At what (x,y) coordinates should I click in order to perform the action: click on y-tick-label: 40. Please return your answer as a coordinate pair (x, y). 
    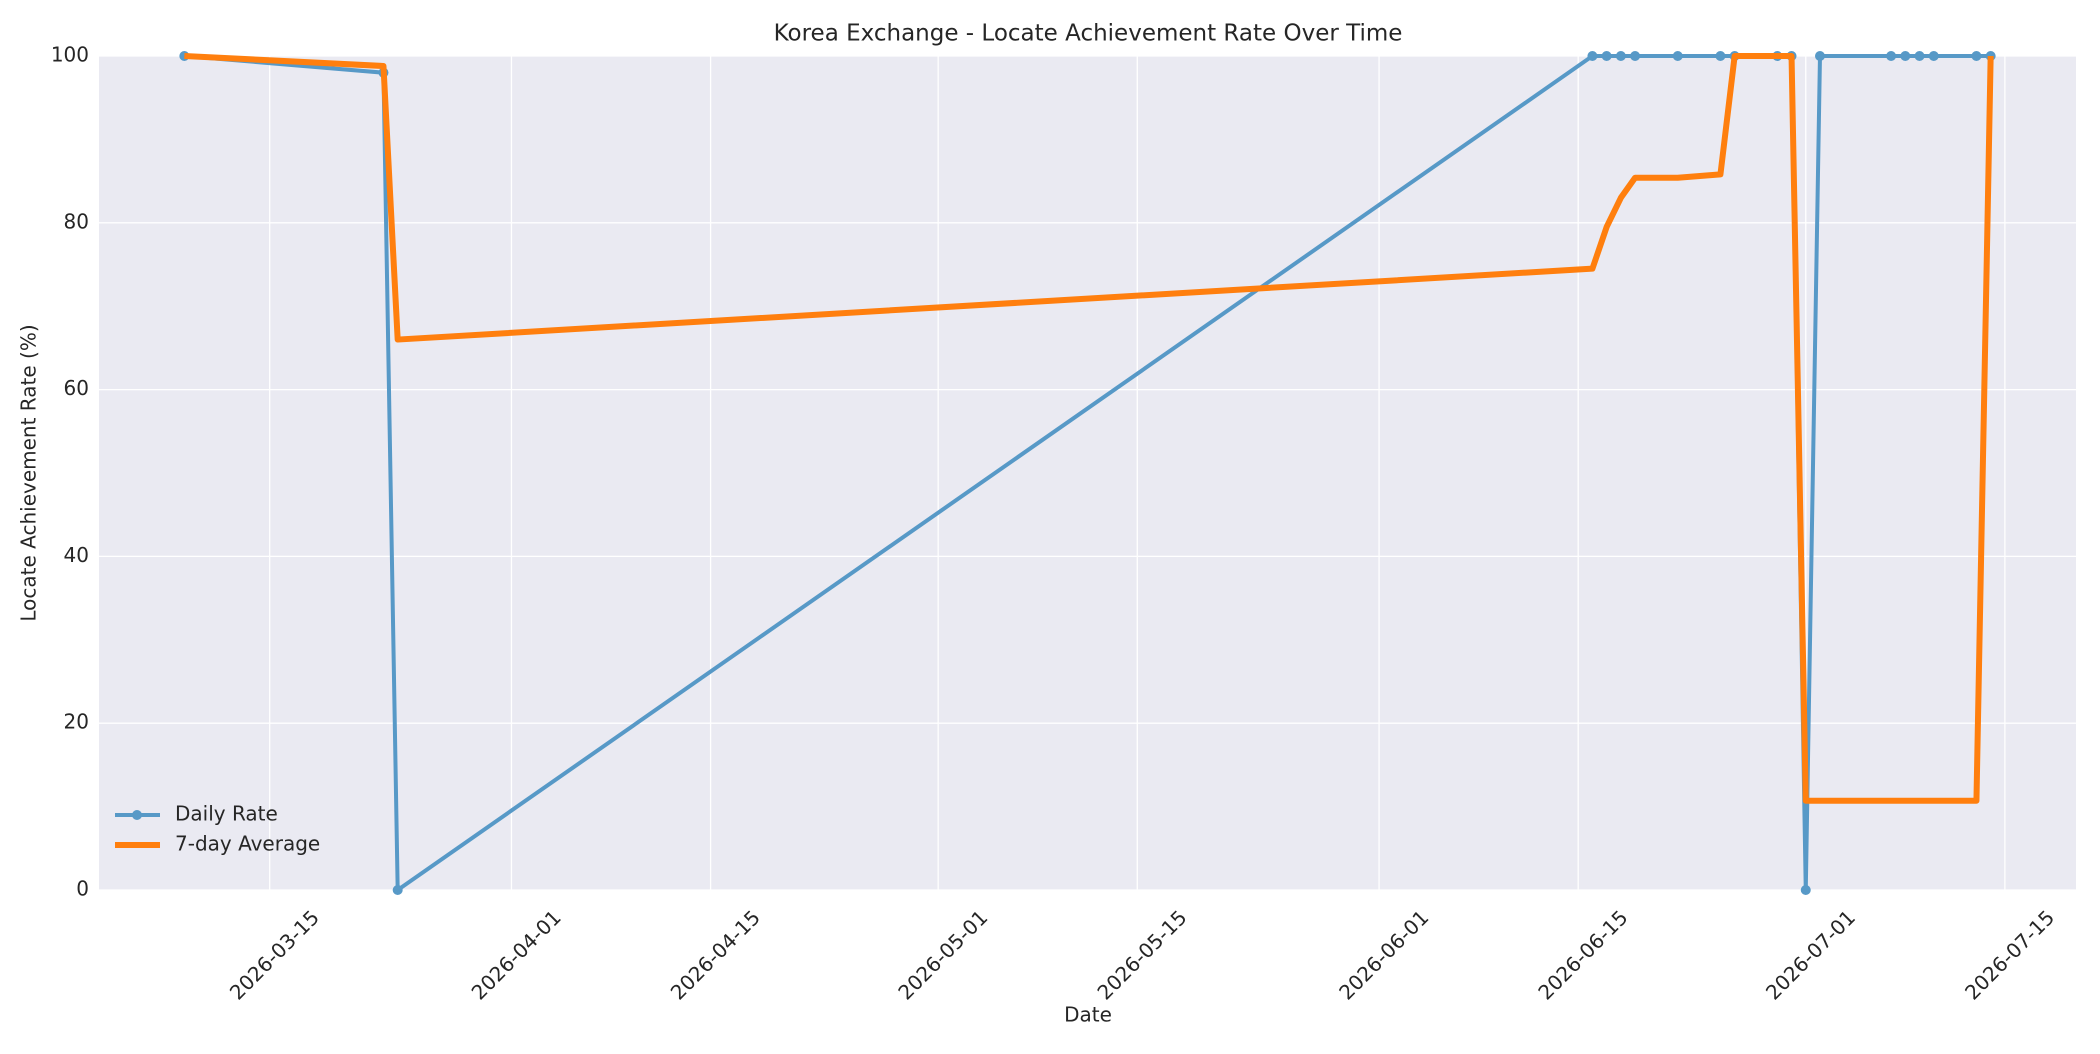
    Looking at the image, I should click on (76, 555).